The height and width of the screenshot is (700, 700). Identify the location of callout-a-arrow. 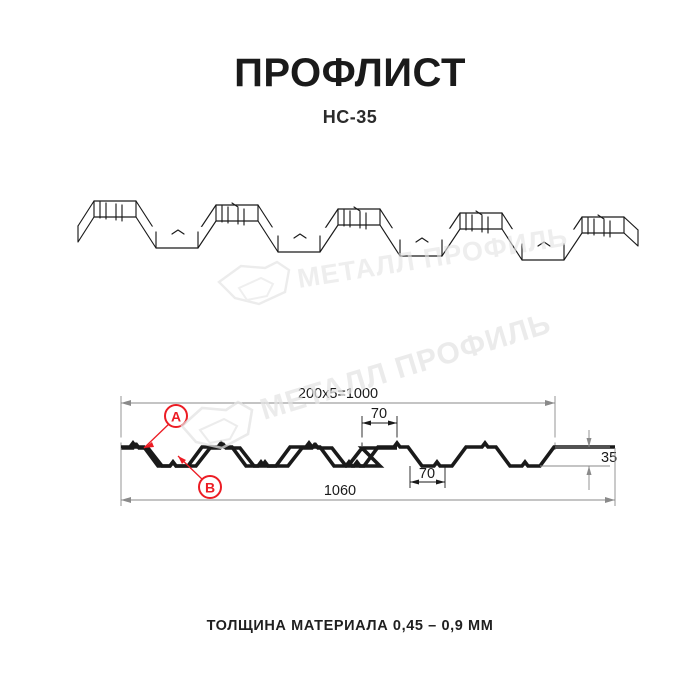
(149, 445).